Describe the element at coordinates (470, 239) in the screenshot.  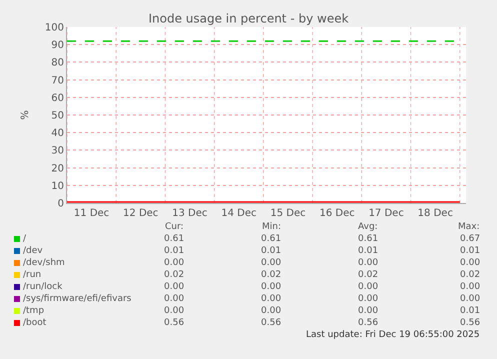
I see `text: 0.67` at that location.